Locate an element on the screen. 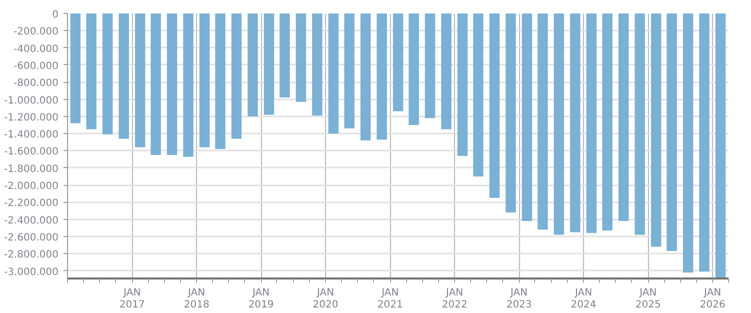 The image size is (751, 313). x-tick-label: JAN 2024 is located at coordinates (583, 299).